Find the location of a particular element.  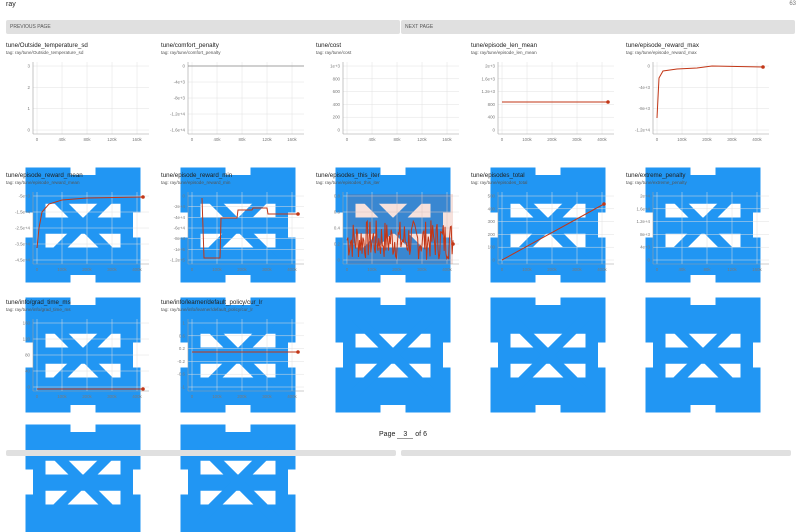

chart-plot: 2e+4 1.6e+4 1.2e+4 8e+3 4e+3 00 40k 80k 120k 160k is located at coordinates (700, 238).